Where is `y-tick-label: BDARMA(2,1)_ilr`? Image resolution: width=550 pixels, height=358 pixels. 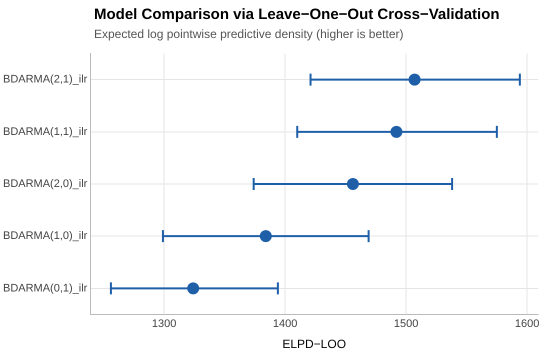
y-tick-label: BDARMA(2,1)_ilr is located at coordinates (45, 80).